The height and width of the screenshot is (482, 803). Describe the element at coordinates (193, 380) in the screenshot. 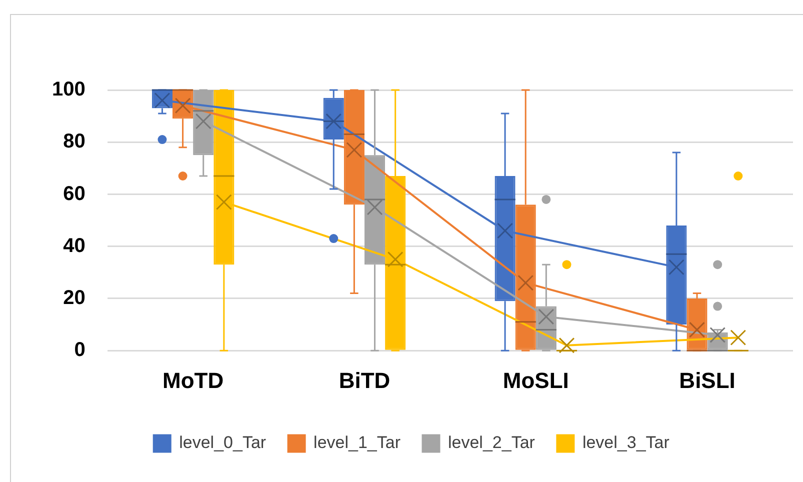

I see `x-tick-label: MoTD` at that location.